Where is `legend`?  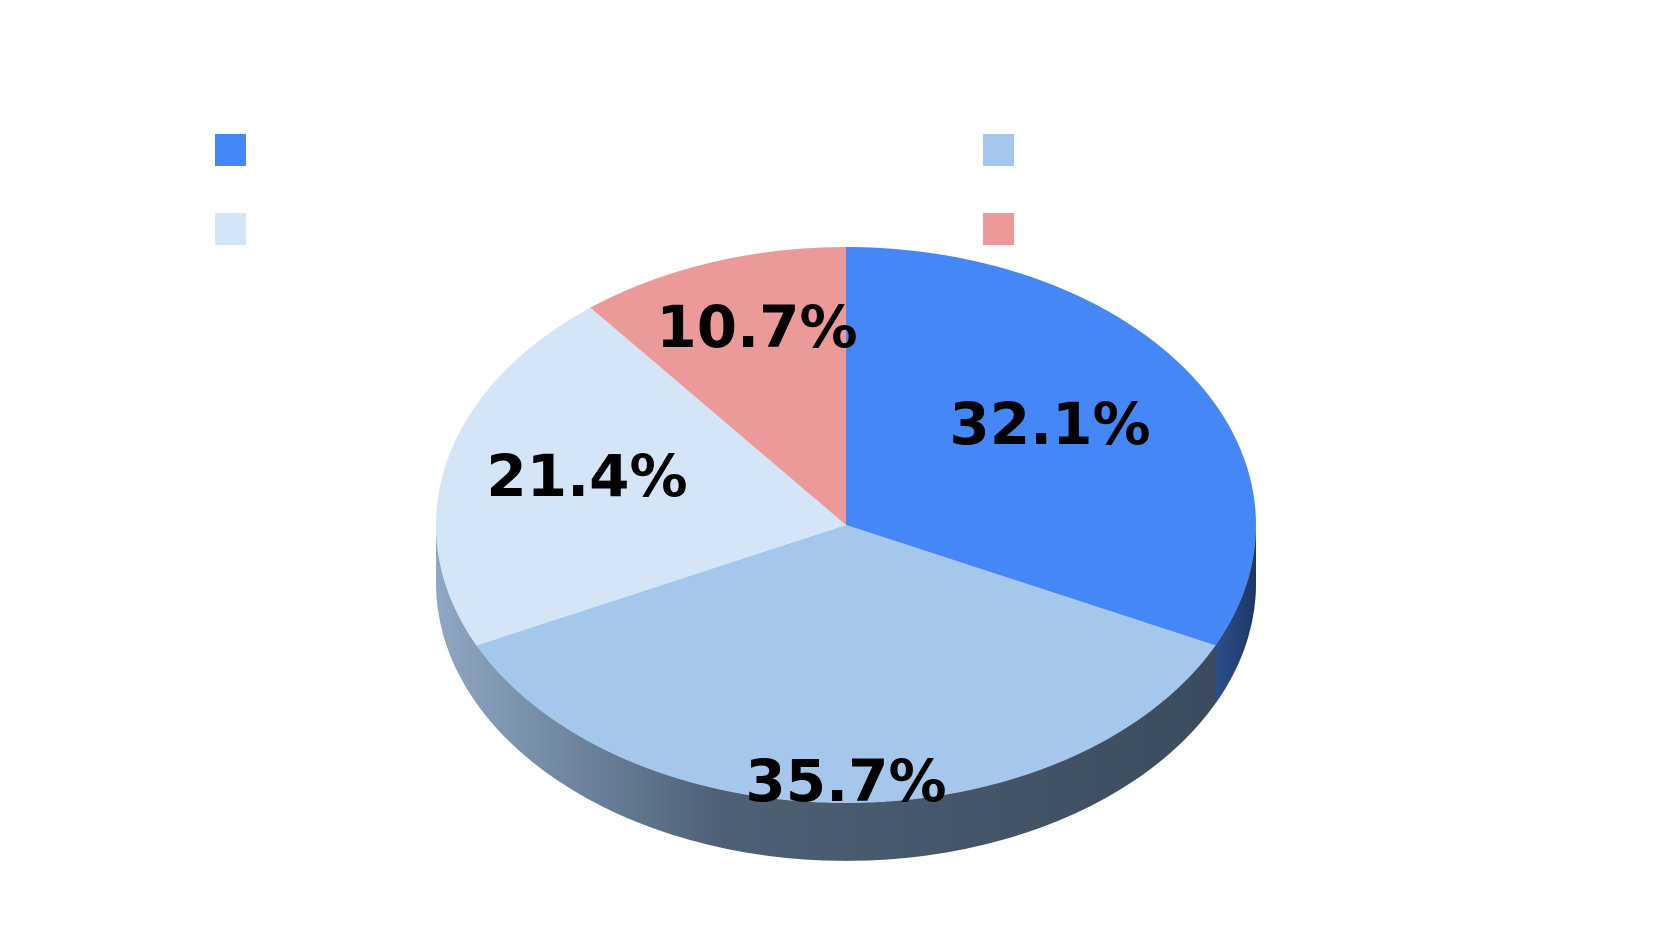 legend is located at coordinates (615, 194).